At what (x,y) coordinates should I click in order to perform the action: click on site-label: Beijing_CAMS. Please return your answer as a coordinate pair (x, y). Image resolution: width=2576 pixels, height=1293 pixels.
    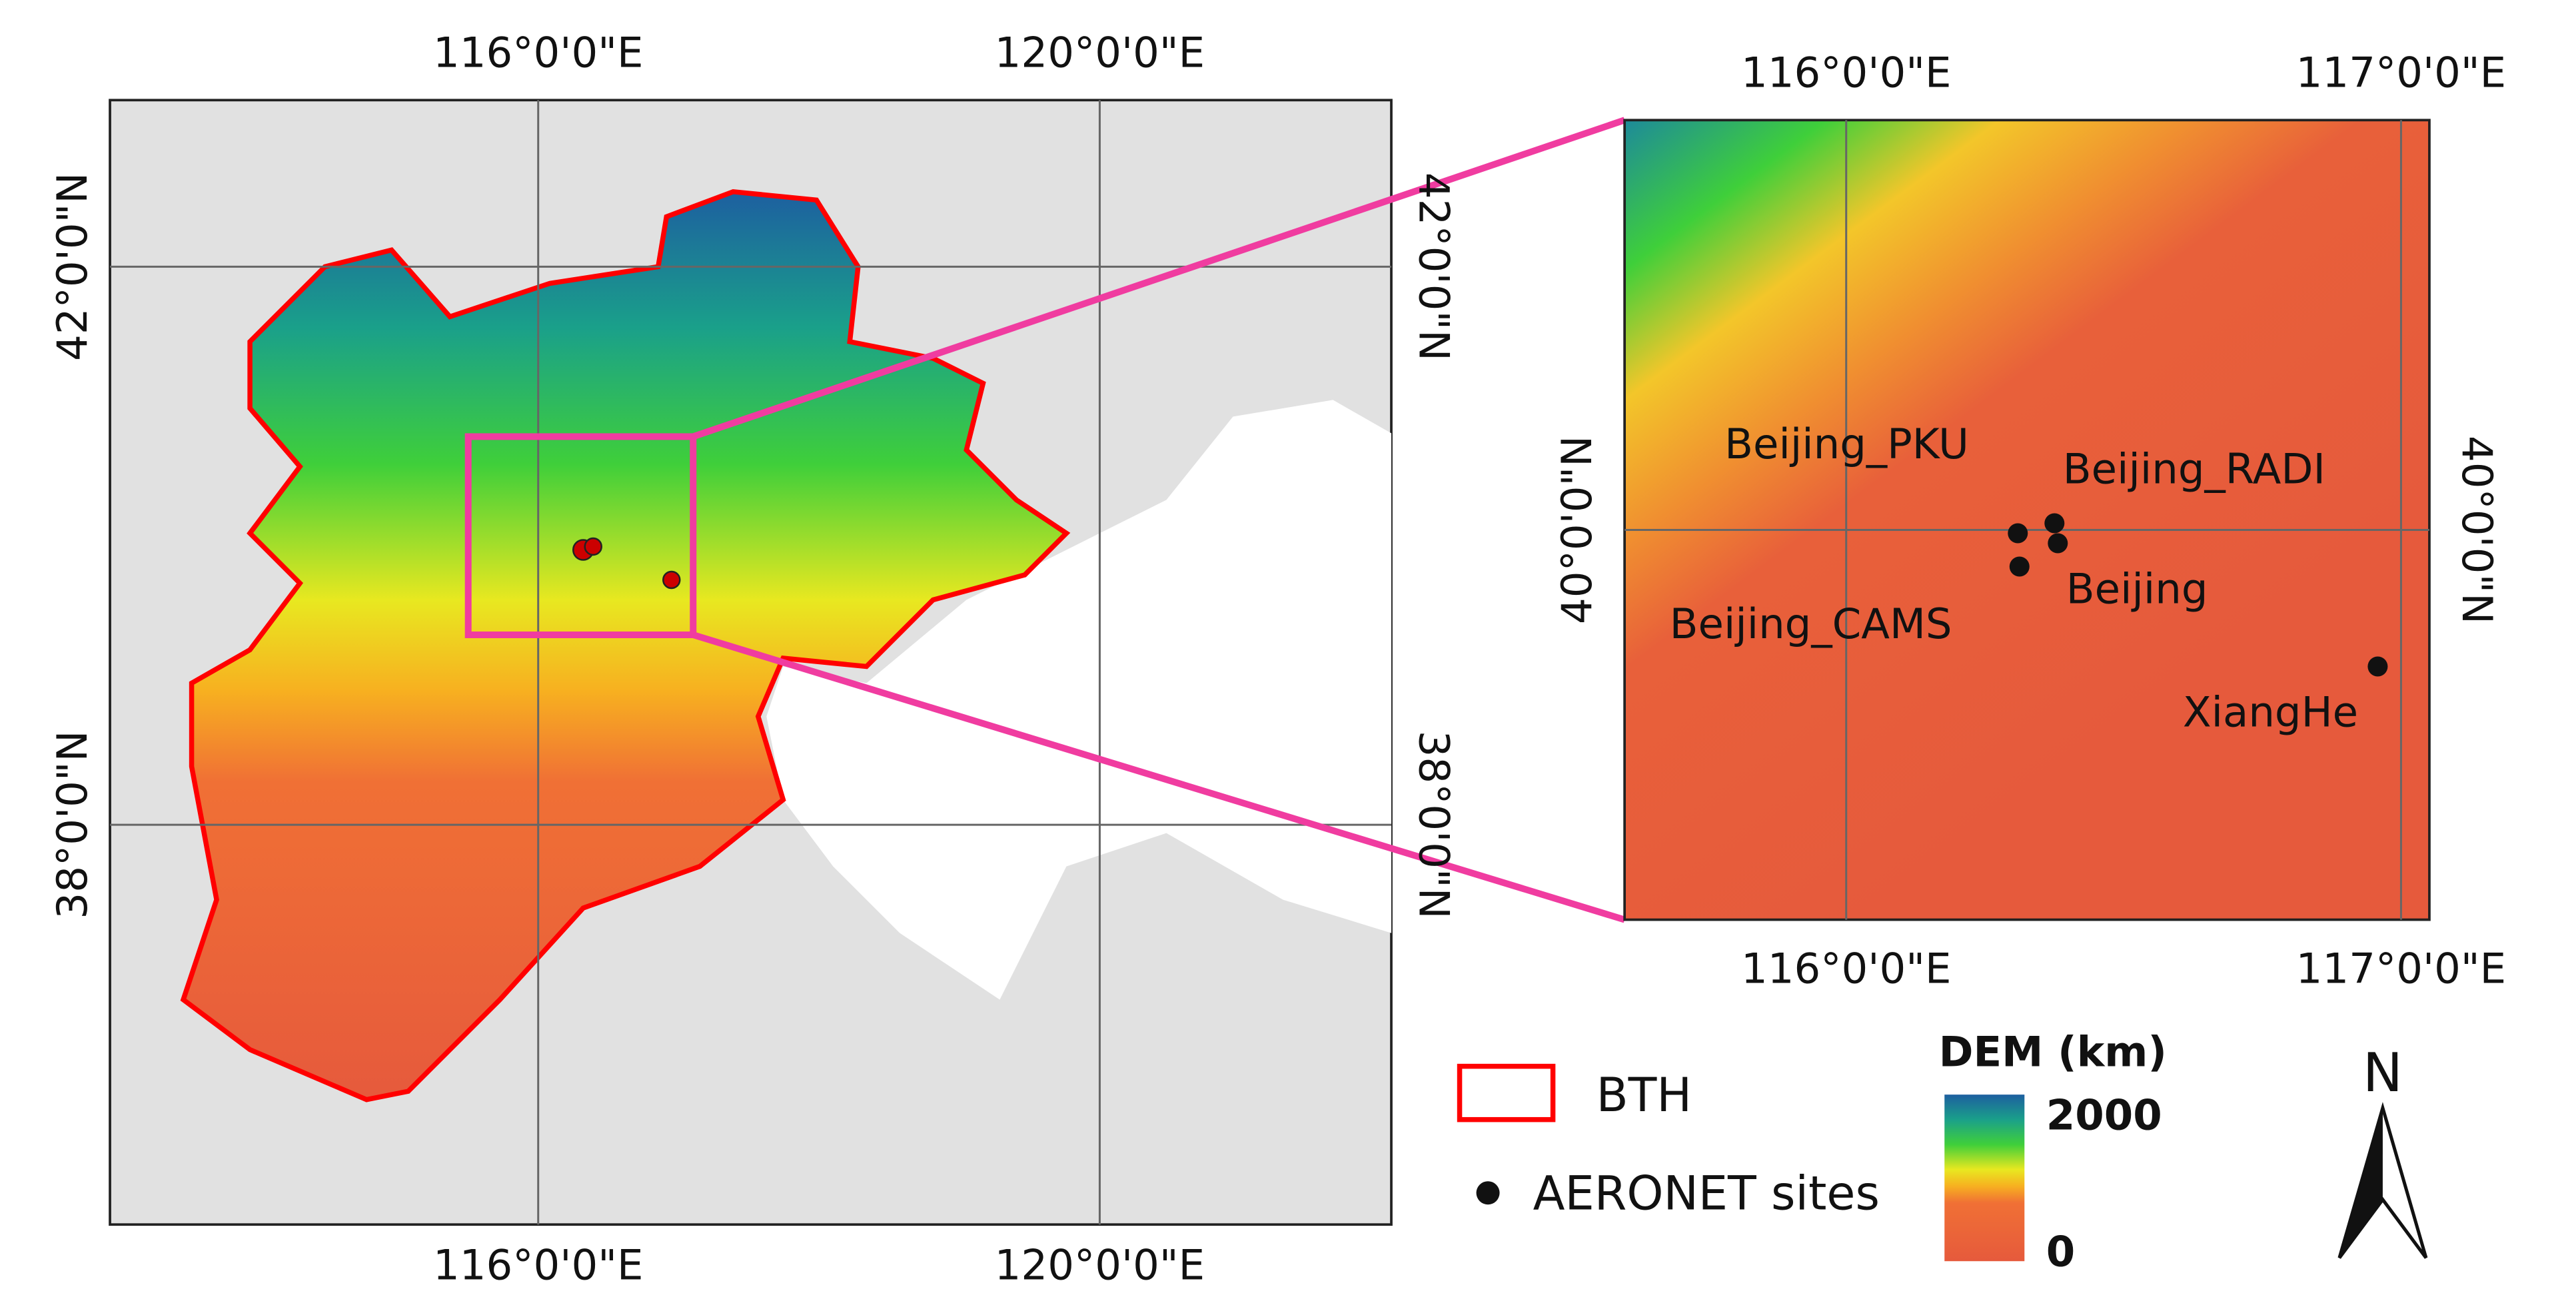
    Looking at the image, I should click on (1811, 624).